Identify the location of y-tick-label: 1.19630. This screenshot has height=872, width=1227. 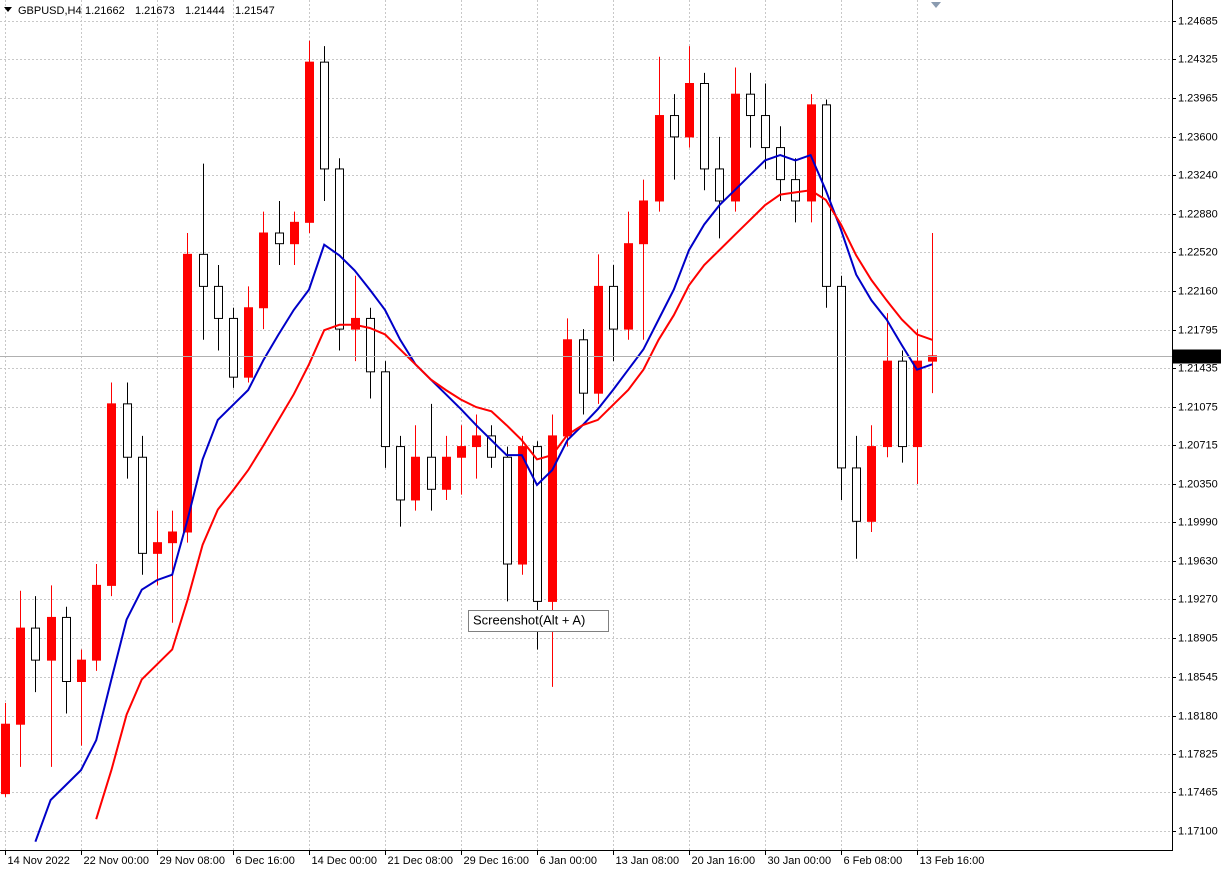
(1198, 561).